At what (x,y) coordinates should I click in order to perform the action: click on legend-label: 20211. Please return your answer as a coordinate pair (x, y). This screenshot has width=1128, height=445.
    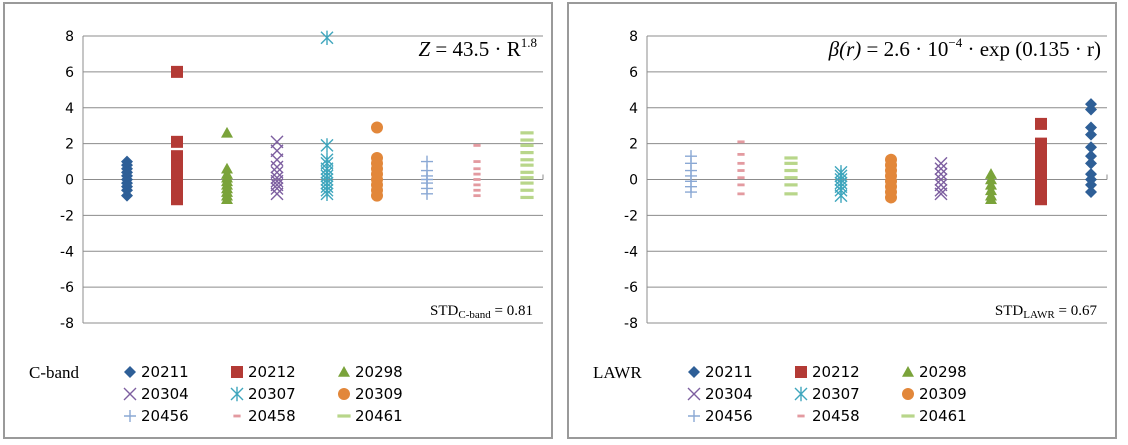
    Looking at the image, I should click on (165, 372).